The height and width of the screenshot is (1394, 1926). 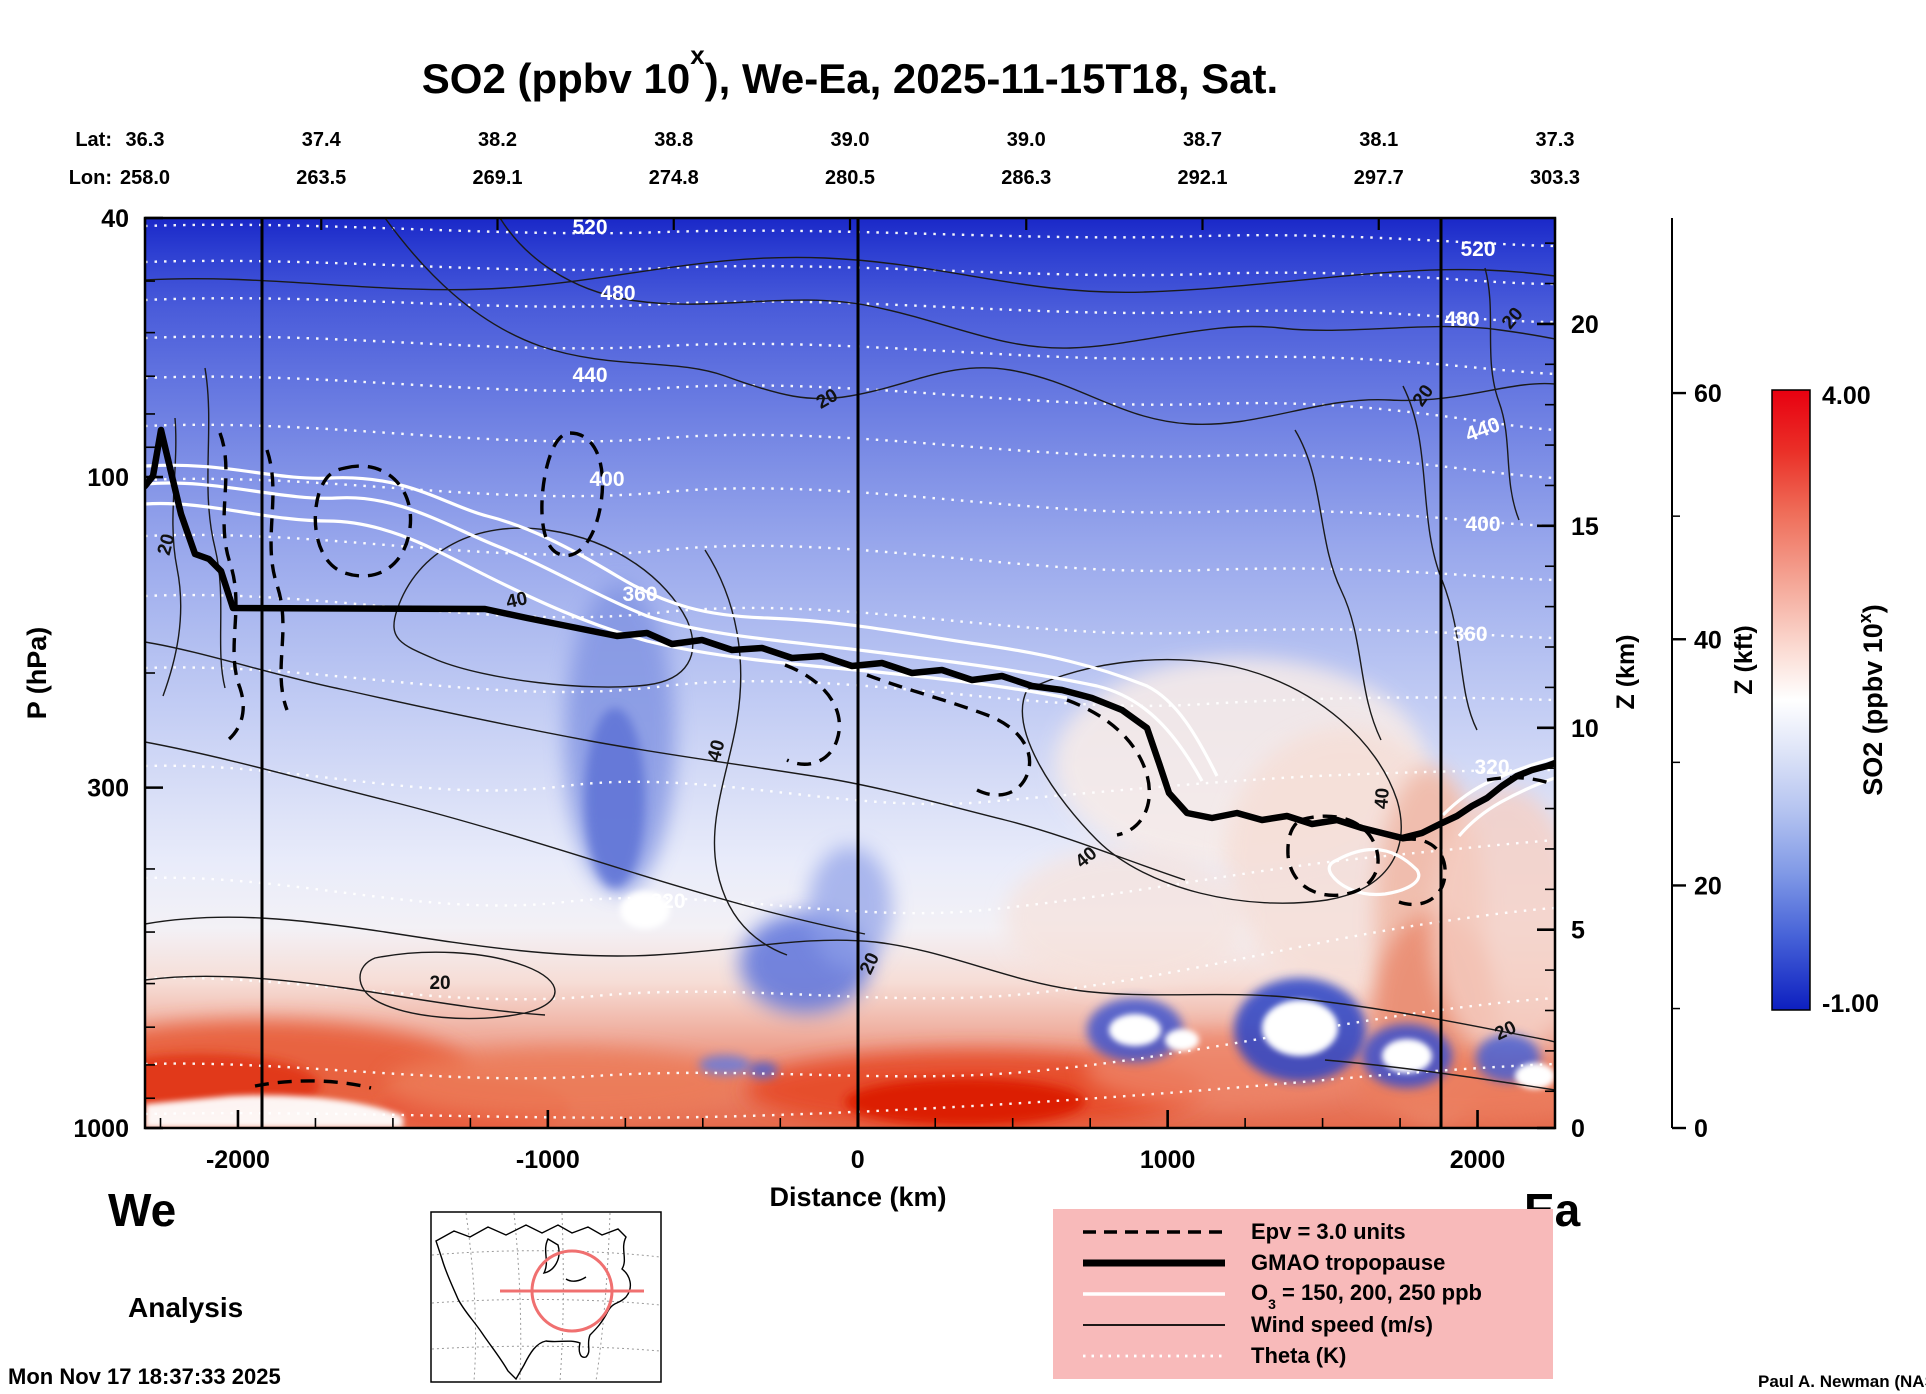 I want to click on colorbar-min-label: -1.00, so click(x=1850, y=1004).